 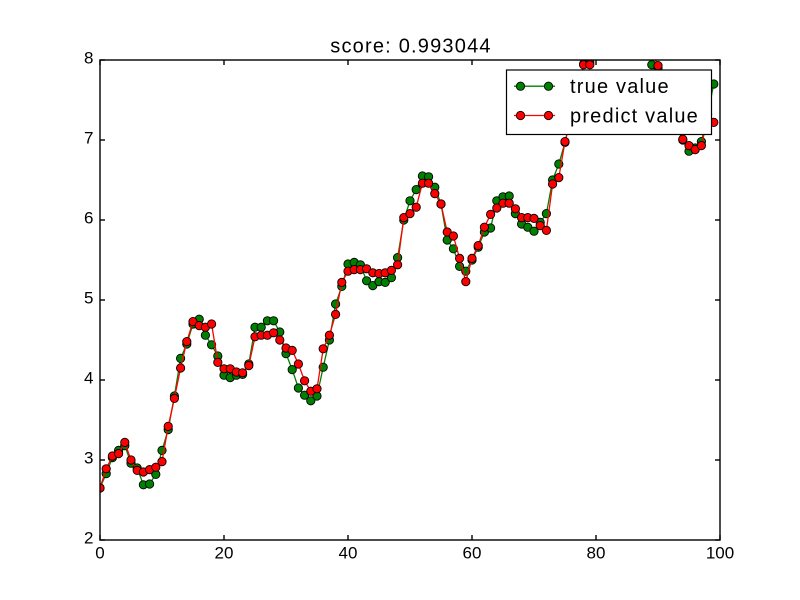 What do you see at coordinates (620, 87) in the screenshot?
I see `svg-text: true value` at bounding box center [620, 87].